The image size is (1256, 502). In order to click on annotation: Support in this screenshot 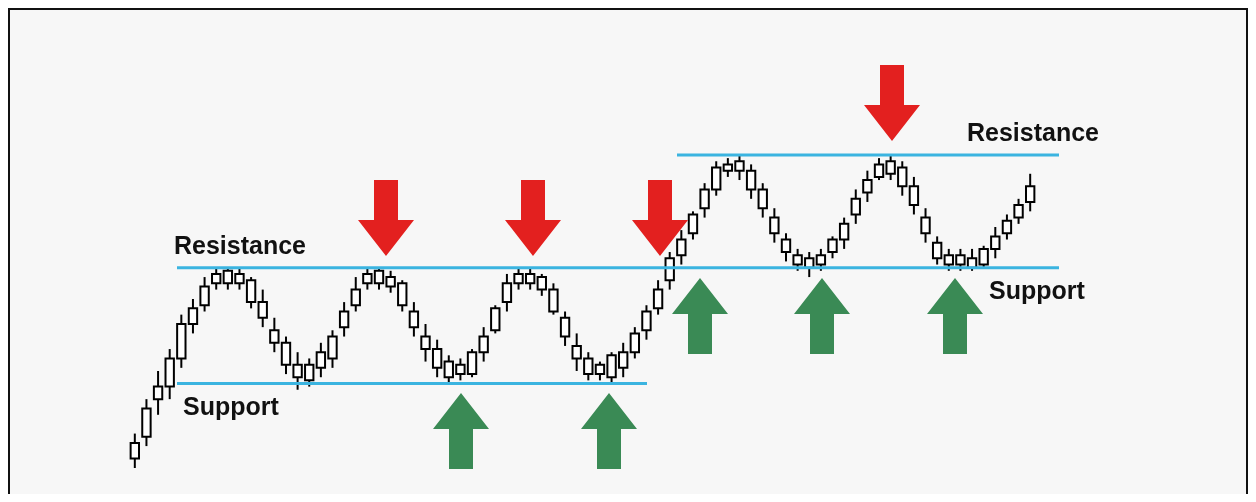, I will do `click(1037, 290)`.